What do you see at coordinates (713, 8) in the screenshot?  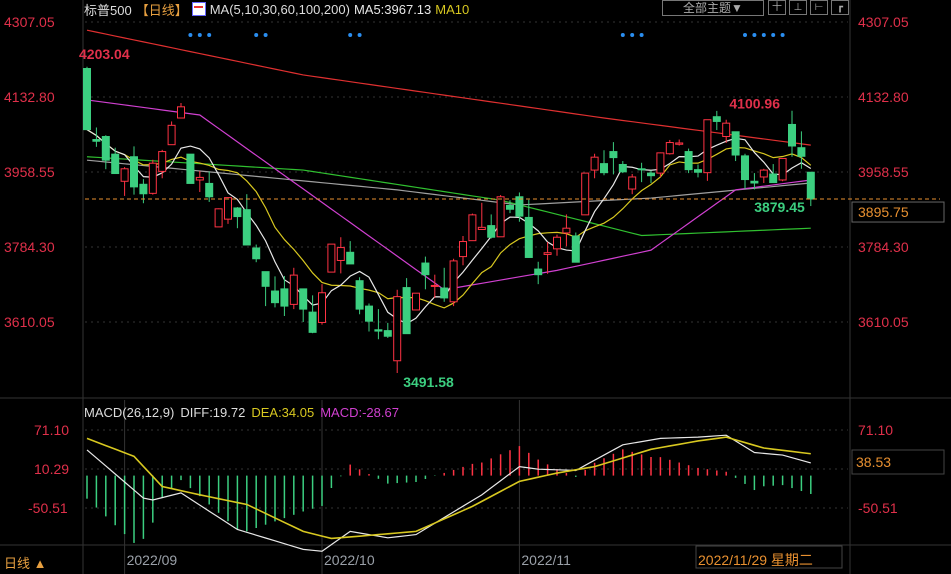 I see `all-themes-dropdown: 全部主题▼` at bounding box center [713, 8].